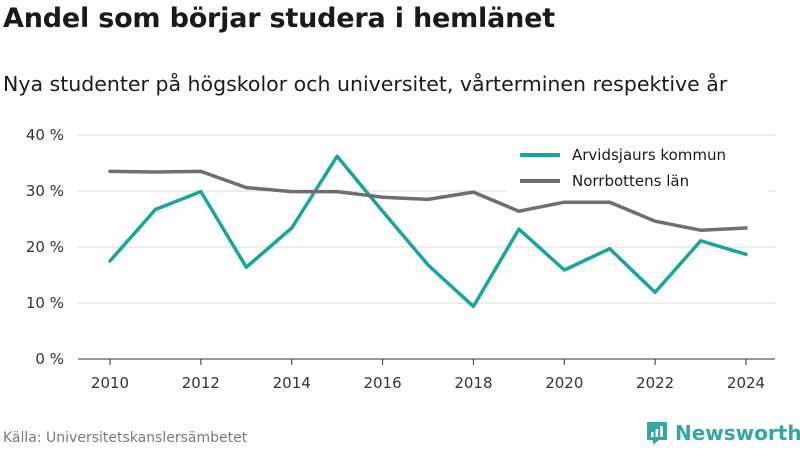 The image size is (800, 450). I want to click on brand: Newsworthy, so click(722, 433).